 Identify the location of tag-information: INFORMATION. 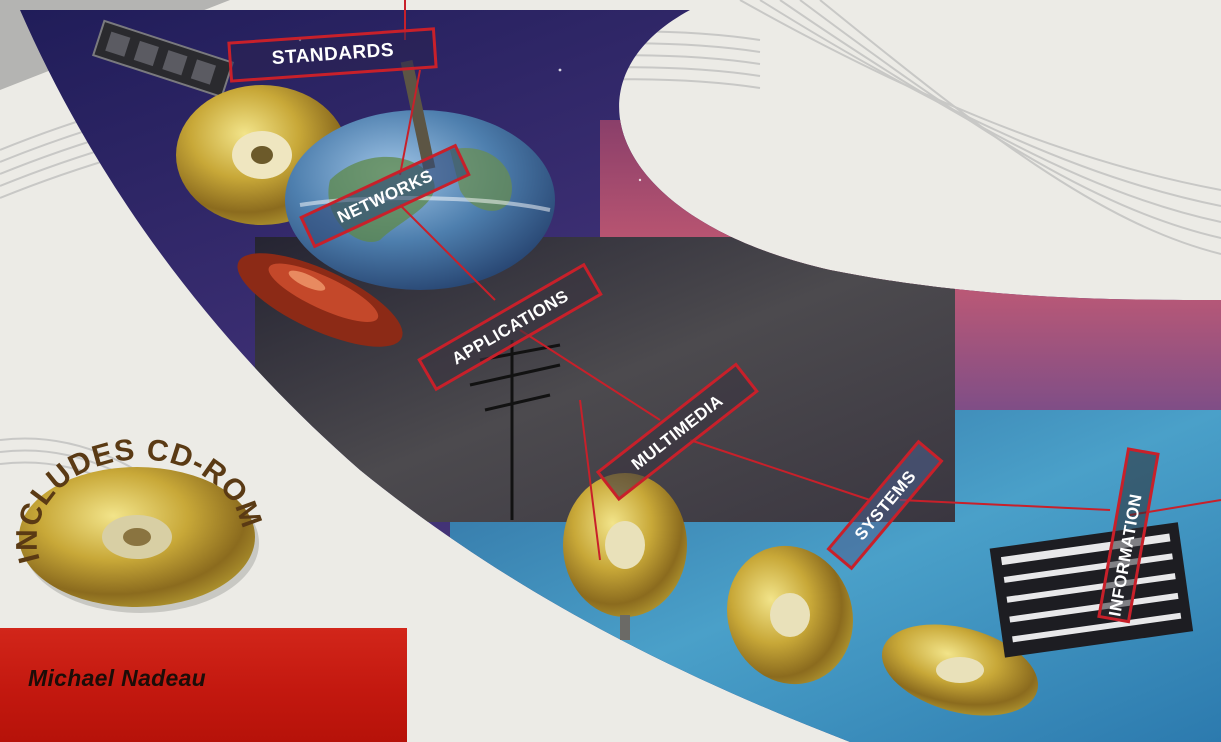
(1128, 535).